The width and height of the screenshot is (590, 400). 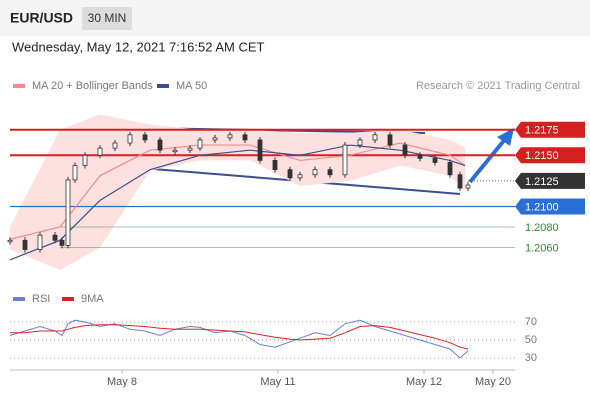 I want to click on level-label: 1.2080, so click(x=542, y=228).